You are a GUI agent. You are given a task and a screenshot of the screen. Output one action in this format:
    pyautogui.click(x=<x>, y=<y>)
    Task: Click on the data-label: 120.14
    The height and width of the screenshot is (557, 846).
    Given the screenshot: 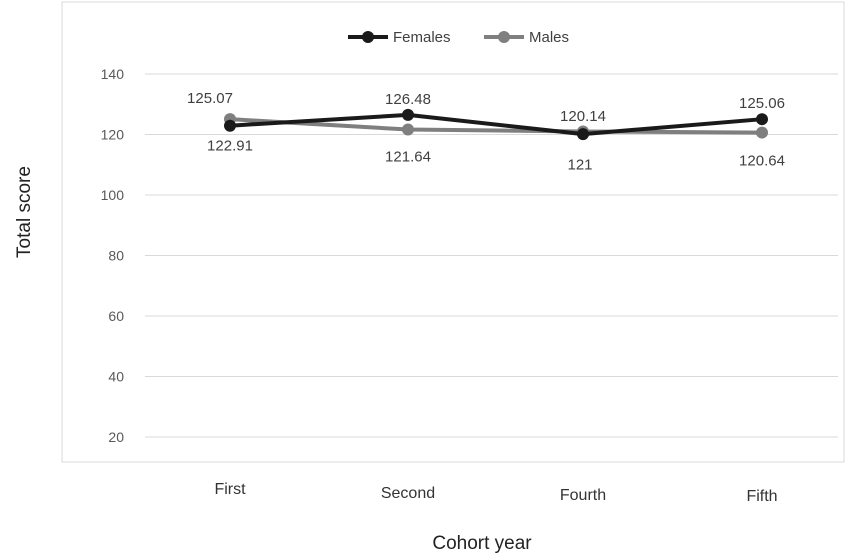 What is the action you would take?
    pyautogui.click(x=583, y=116)
    